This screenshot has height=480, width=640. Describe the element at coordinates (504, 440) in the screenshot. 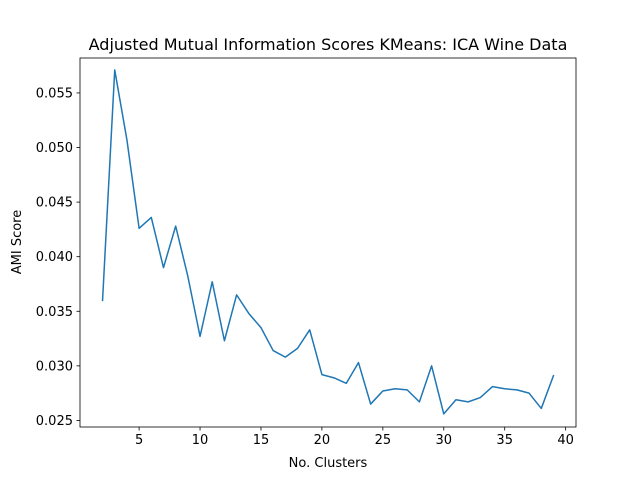

I see `x-tick-label: 35` at that location.